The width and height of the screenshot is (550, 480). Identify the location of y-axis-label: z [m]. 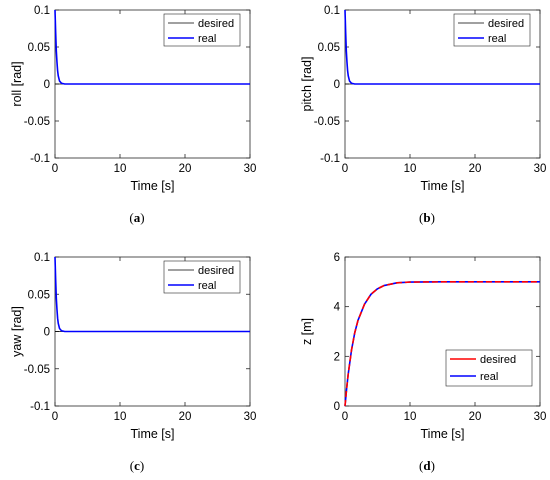
(307, 331).